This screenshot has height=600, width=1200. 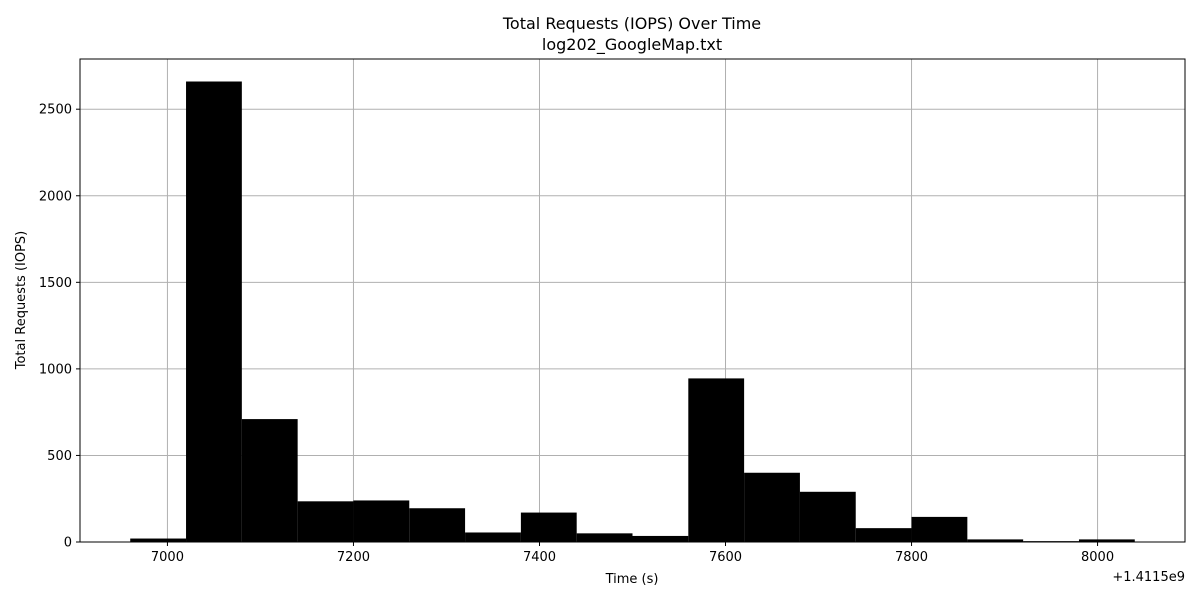 What do you see at coordinates (911, 557) in the screenshot?
I see `x-tick-label: 7800` at bounding box center [911, 557].